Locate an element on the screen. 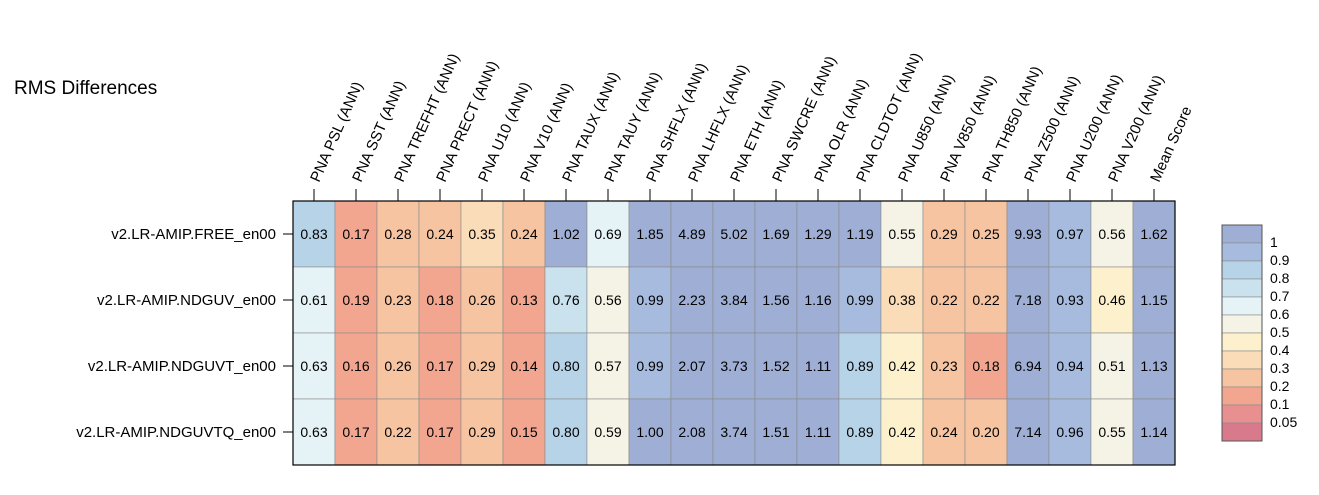 This screenshot has width=1319, height=495. cell-value-label: 1.15 is located at coordinates (1153, 300).